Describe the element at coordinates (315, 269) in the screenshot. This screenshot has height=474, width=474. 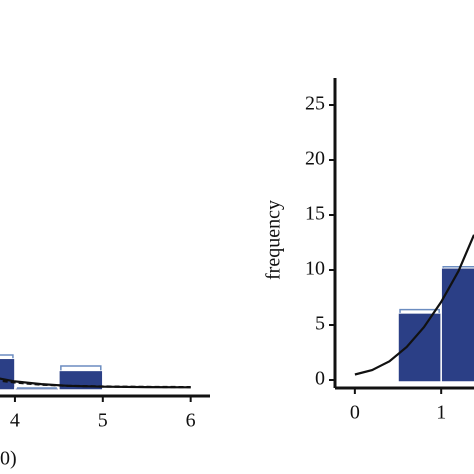
I see `y-tick-label: 10` at that location.